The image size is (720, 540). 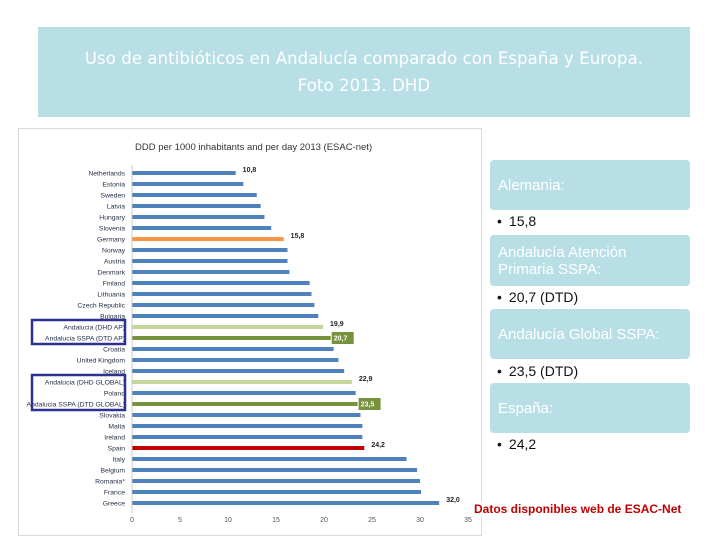 I want to click on bullet-spain-value: 24,2, so click(x=522, y=444).